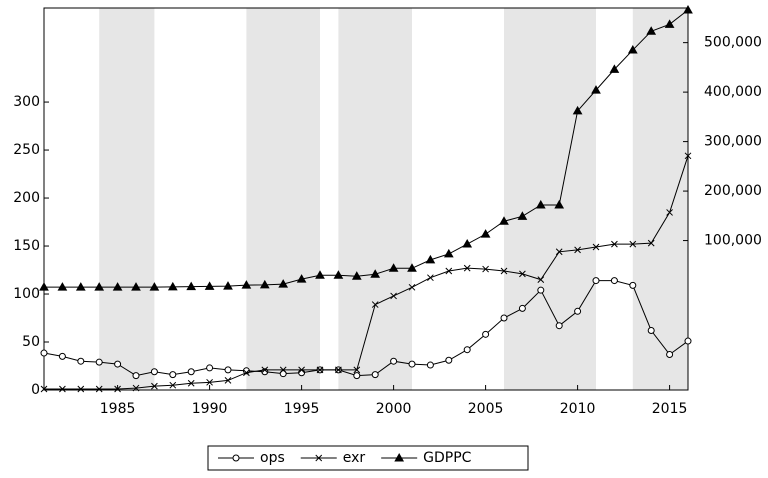 Image resolution: width=768 pixels, height=478 pixels. Describe the element at coordinates (26, 294) in the screenshot. I see `y-tick-label: 100` at that location.